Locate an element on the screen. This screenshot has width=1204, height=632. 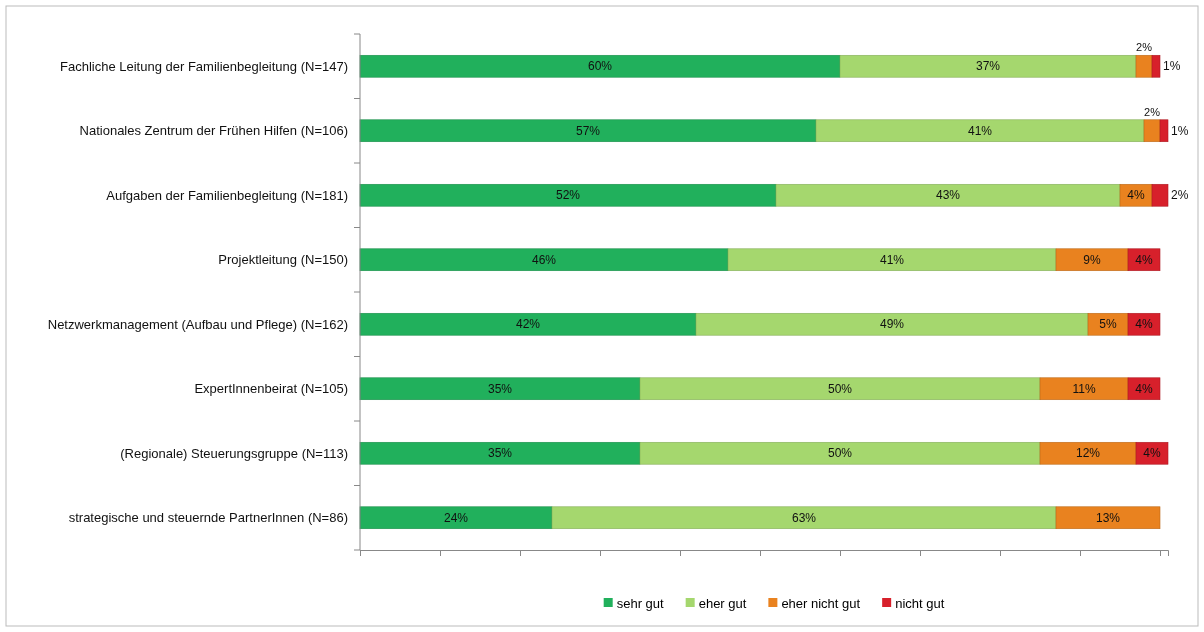
legend-label: nicht gut is located at coordinates (920, 603).